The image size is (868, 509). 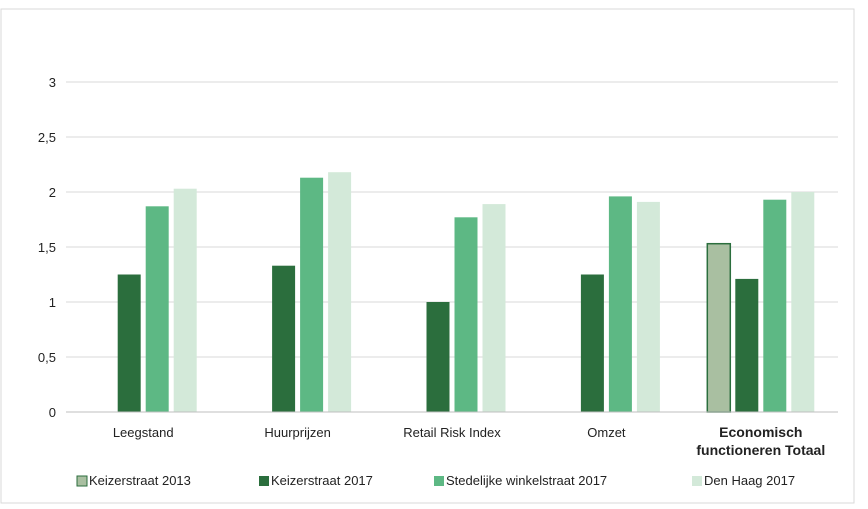 I want to click on x-tick-label: Retail Risk Index, so click(x=452, y=432).